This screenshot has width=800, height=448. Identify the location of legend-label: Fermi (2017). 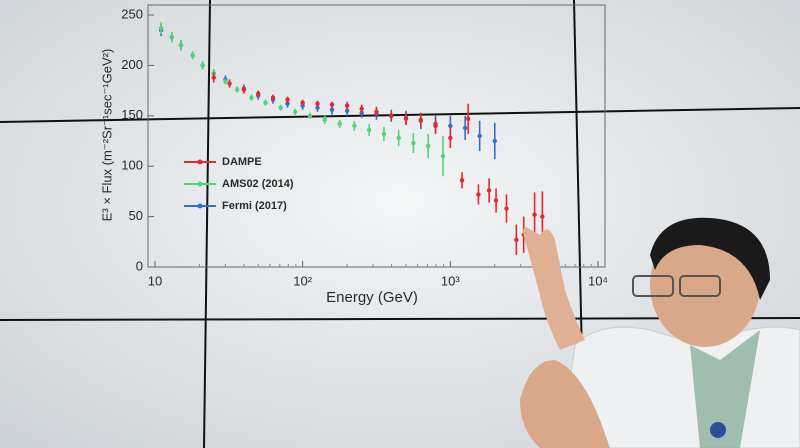
(254, 206).